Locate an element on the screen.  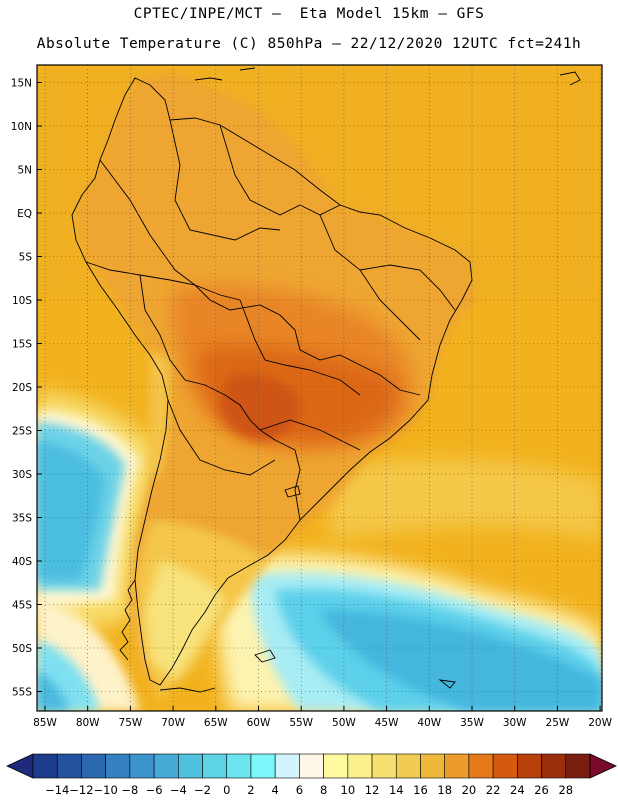
lat-tick-label: 35S is located at coordinates (22, 519).